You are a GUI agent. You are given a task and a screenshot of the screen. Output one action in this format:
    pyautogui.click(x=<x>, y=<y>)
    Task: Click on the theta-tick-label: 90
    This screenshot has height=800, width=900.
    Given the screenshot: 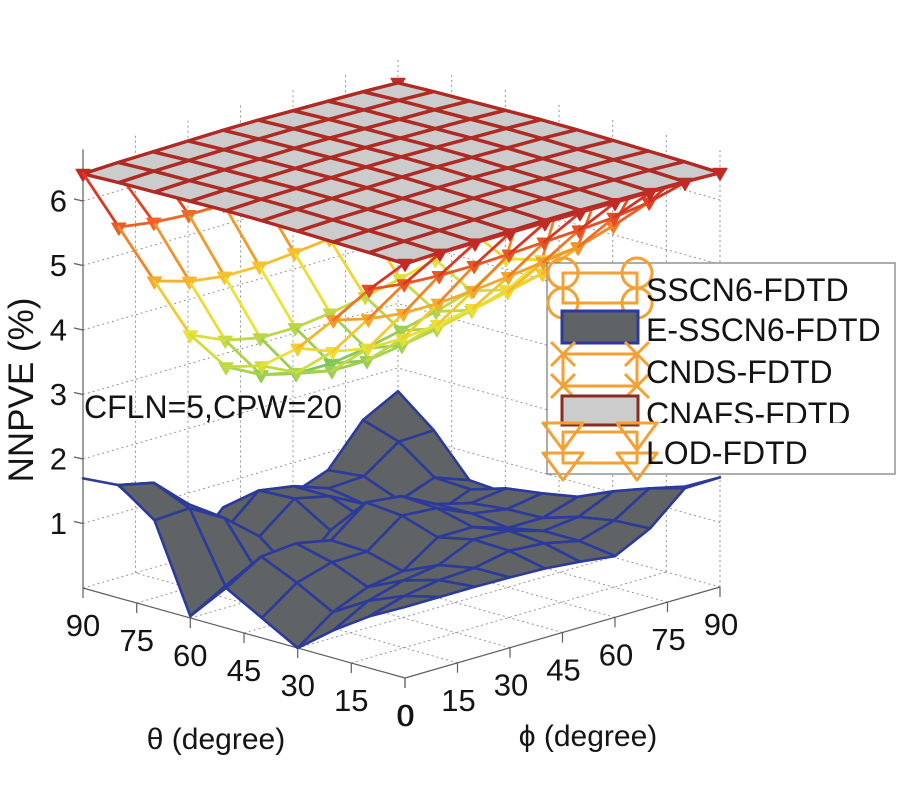 What is the action you would take?
    pyautogui.click(x=83, y=625)
    